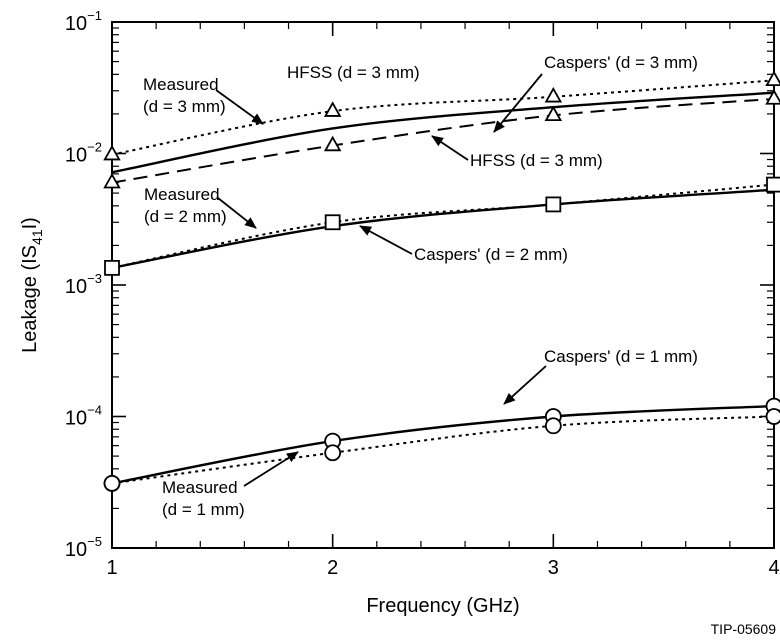 Image resolution: width=780 pixels, height=640 pixels. I want to click on x-tick-label: 2, so click(332, 568).